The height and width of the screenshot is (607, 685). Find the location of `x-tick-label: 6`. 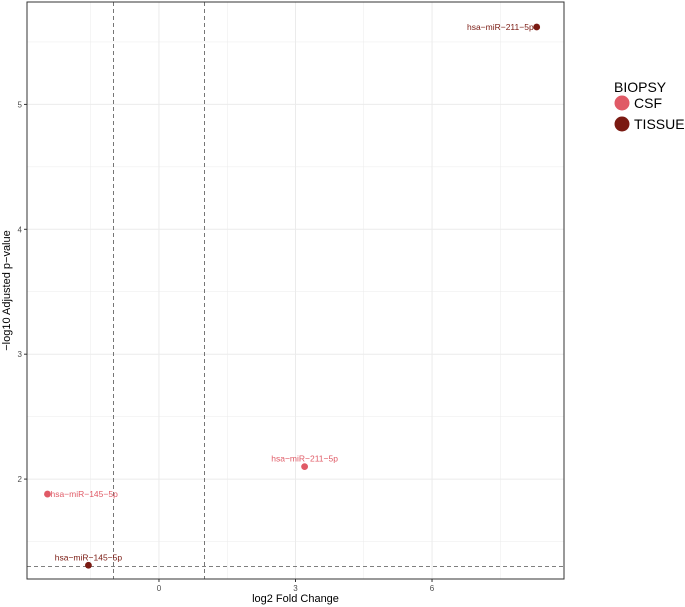

x-tick-label: 6 is located at coordinates (432, 588).